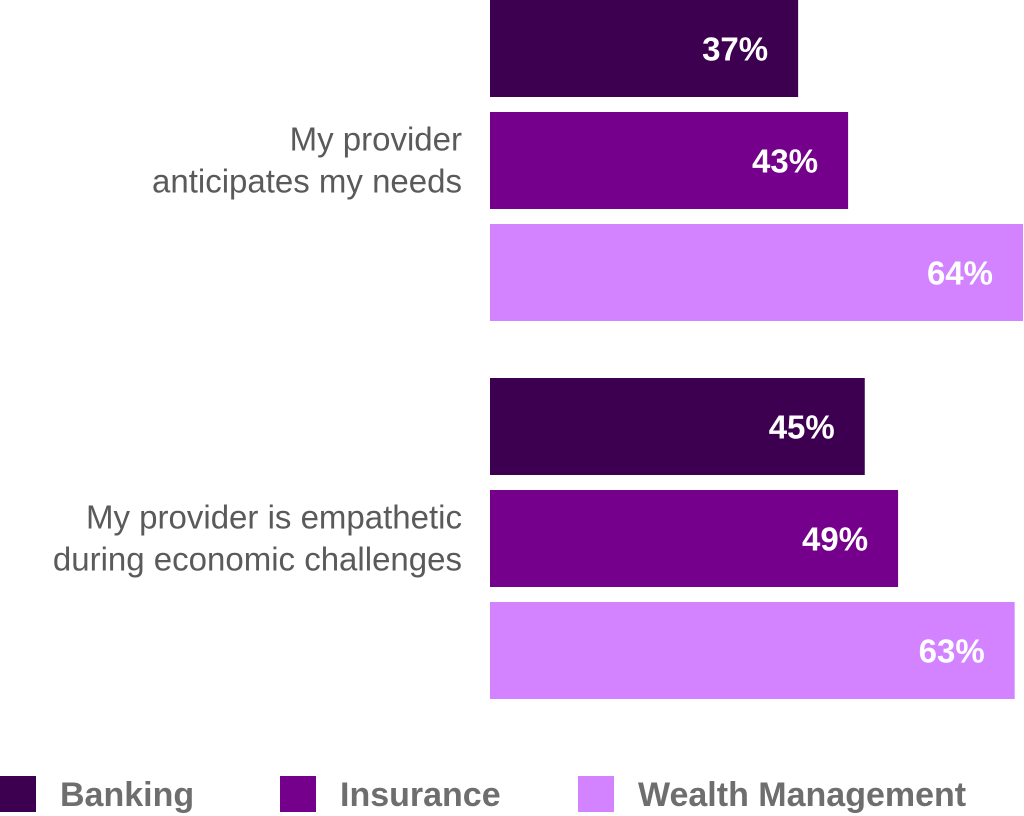 The image size is (1024, 816). What do you see at coordinates (952, 651) in the screenshot?
I see `data-label: 63%` at bounding box center [952, 651].